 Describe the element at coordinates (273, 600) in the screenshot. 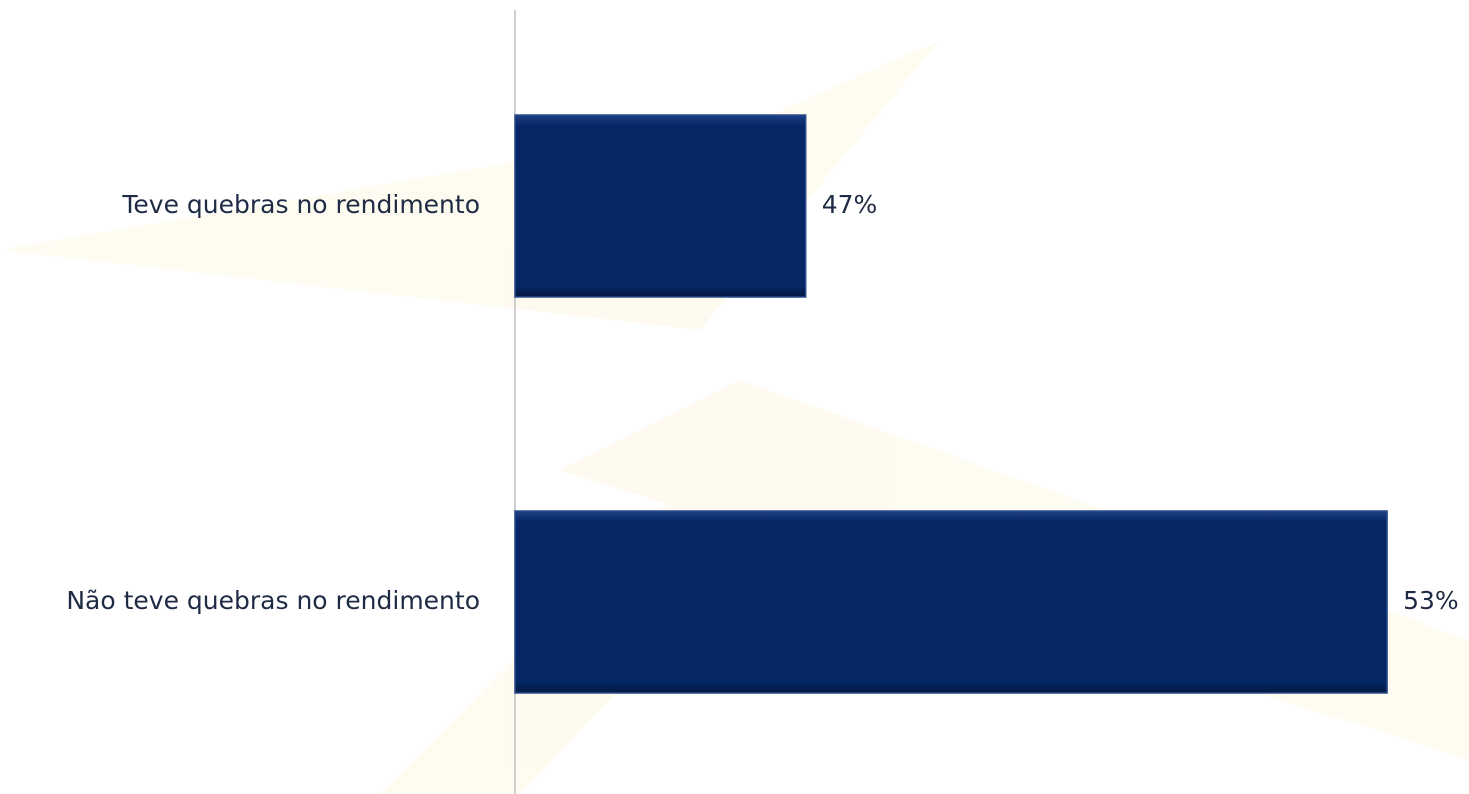

I see `y-tick-label: Não teve quebras no rendimento` at that location.